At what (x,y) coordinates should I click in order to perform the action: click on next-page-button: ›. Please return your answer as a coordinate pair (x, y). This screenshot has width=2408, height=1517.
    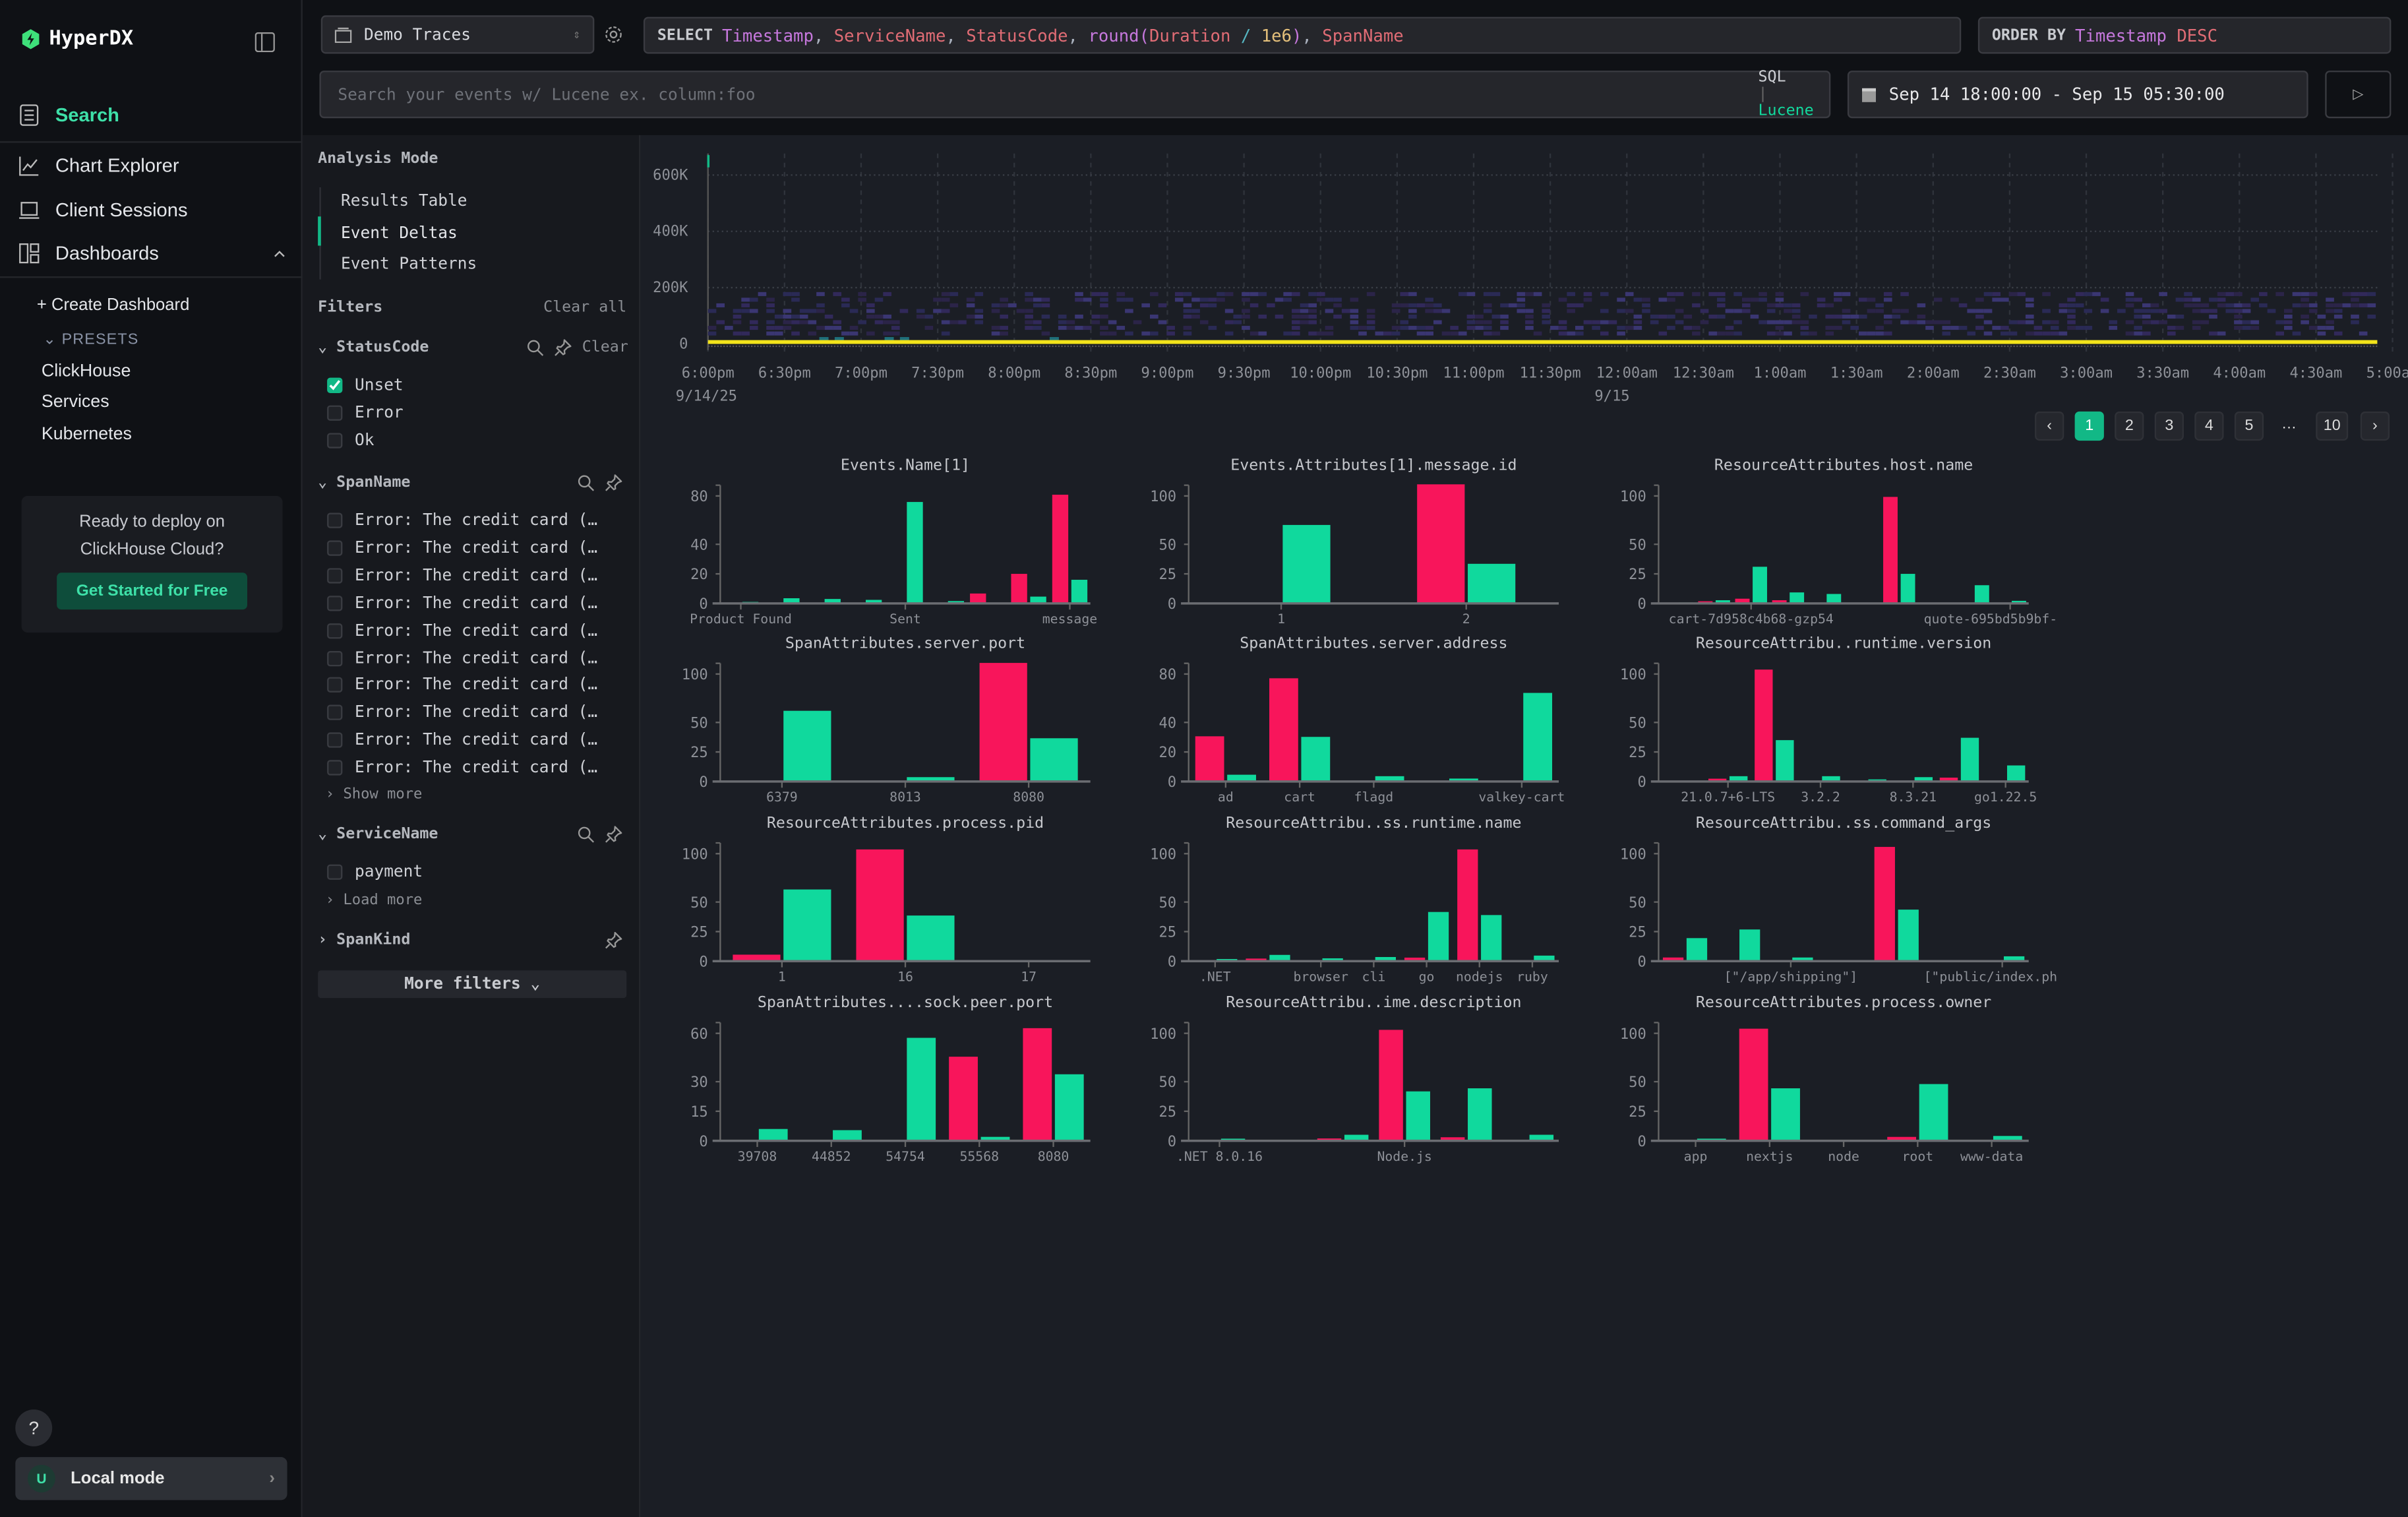
    Looking at the image, I should click on (2375, 426).